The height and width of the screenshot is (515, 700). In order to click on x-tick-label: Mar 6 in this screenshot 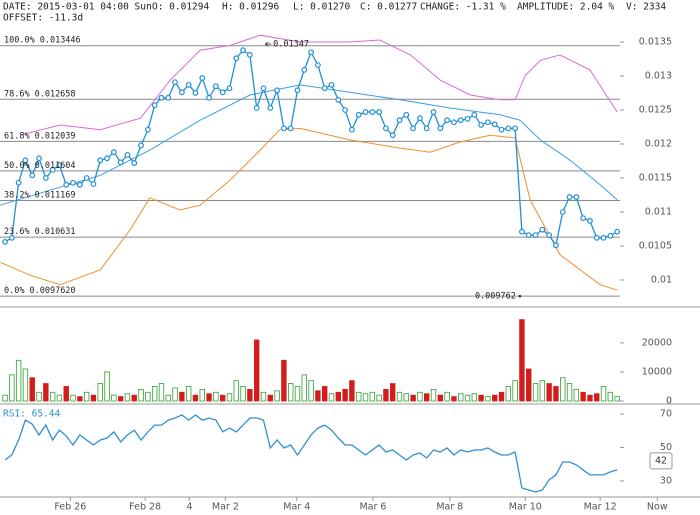, I will do `click(372, 507)`.